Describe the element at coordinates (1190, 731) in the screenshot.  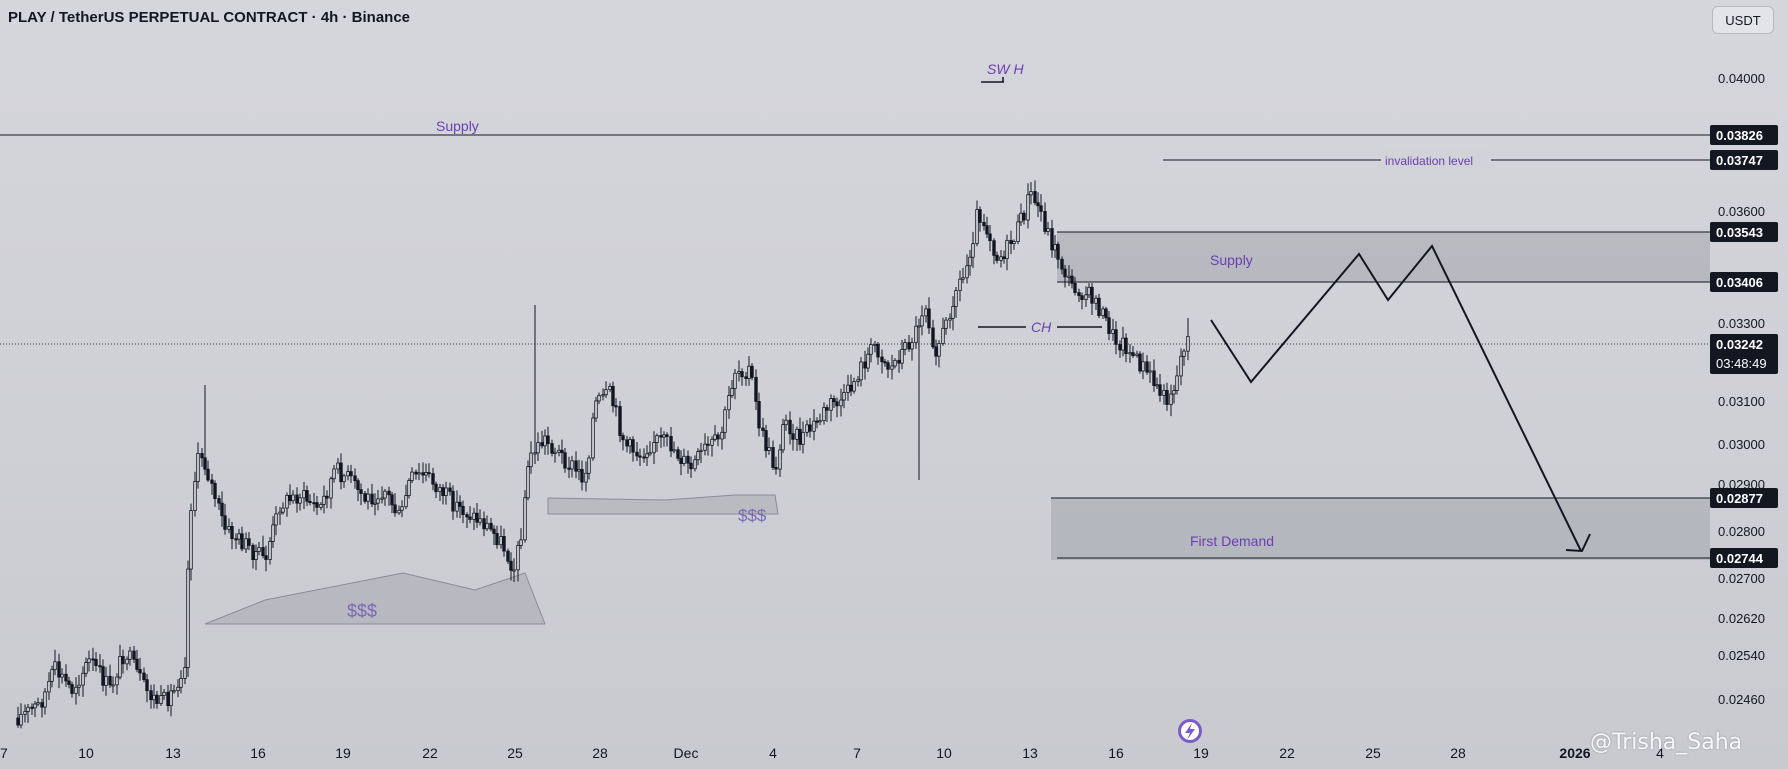
I see `bolt-icon` at that location.